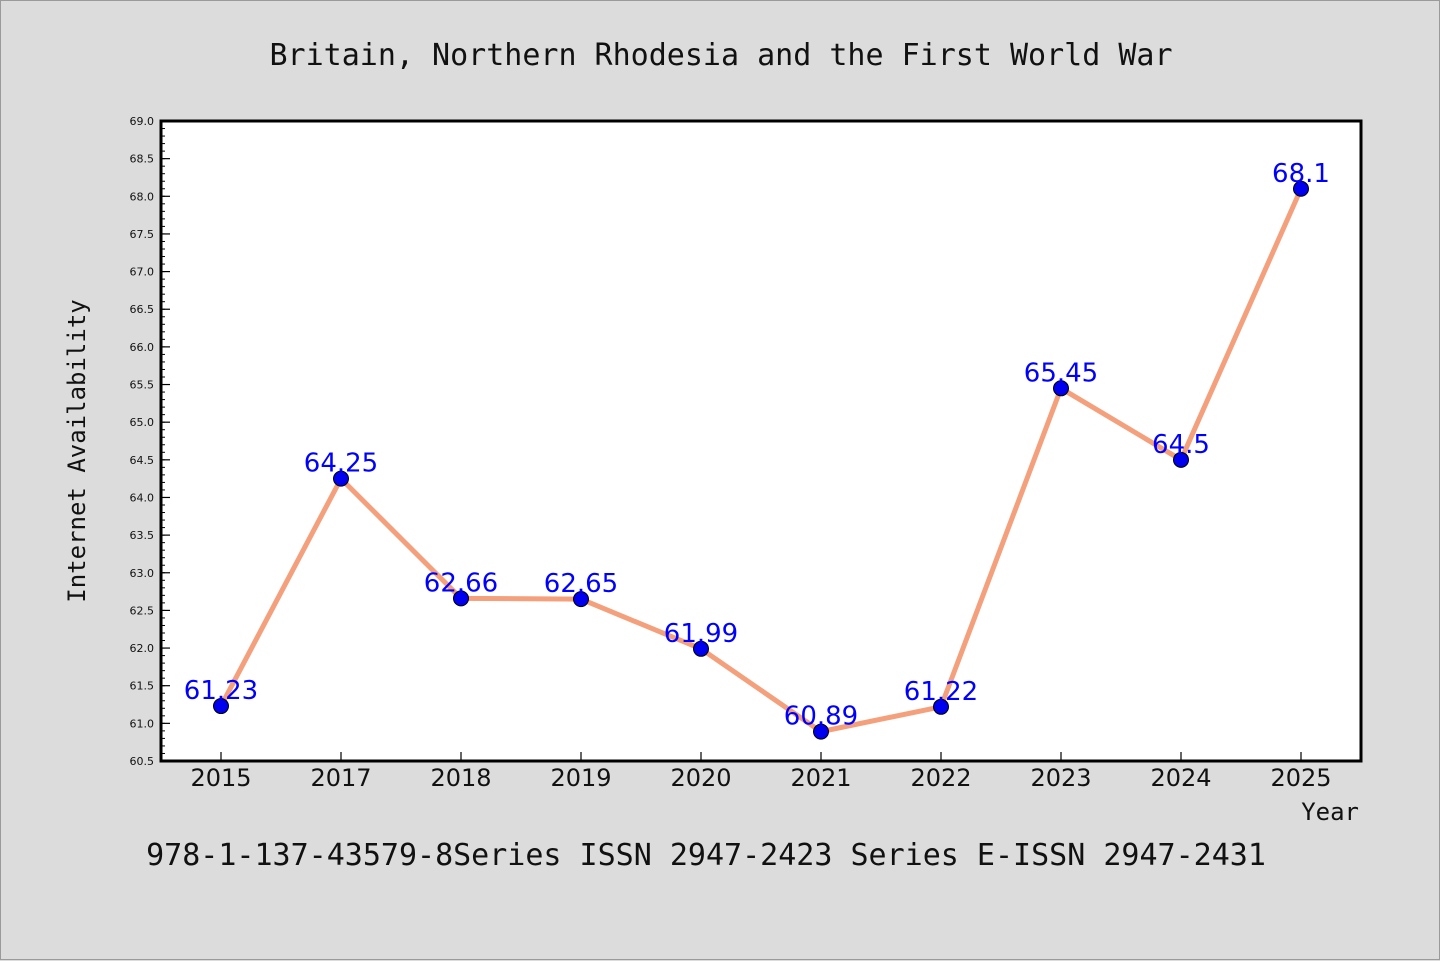 This screenshot has width=1440, height=961. I want to click on y-tick-label: 66.0, so click(142, 347).